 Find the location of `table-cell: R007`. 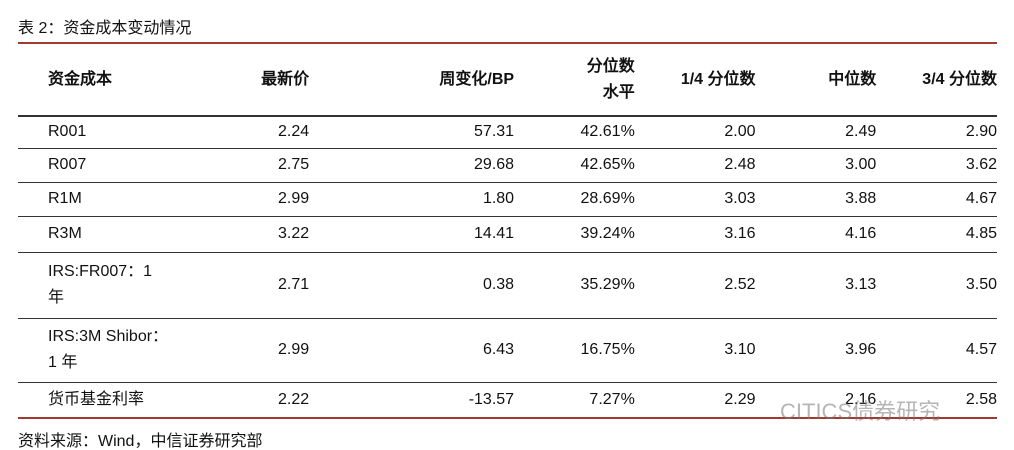

table-cell: R007 is located at coordinates (67, 164).